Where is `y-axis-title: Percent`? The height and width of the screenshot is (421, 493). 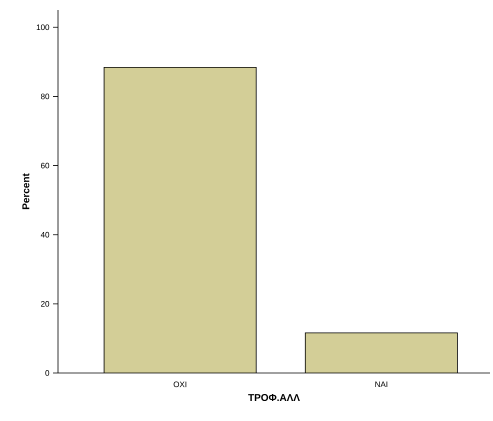
y-axis-title: Percent is located at coordinates (26, 191).